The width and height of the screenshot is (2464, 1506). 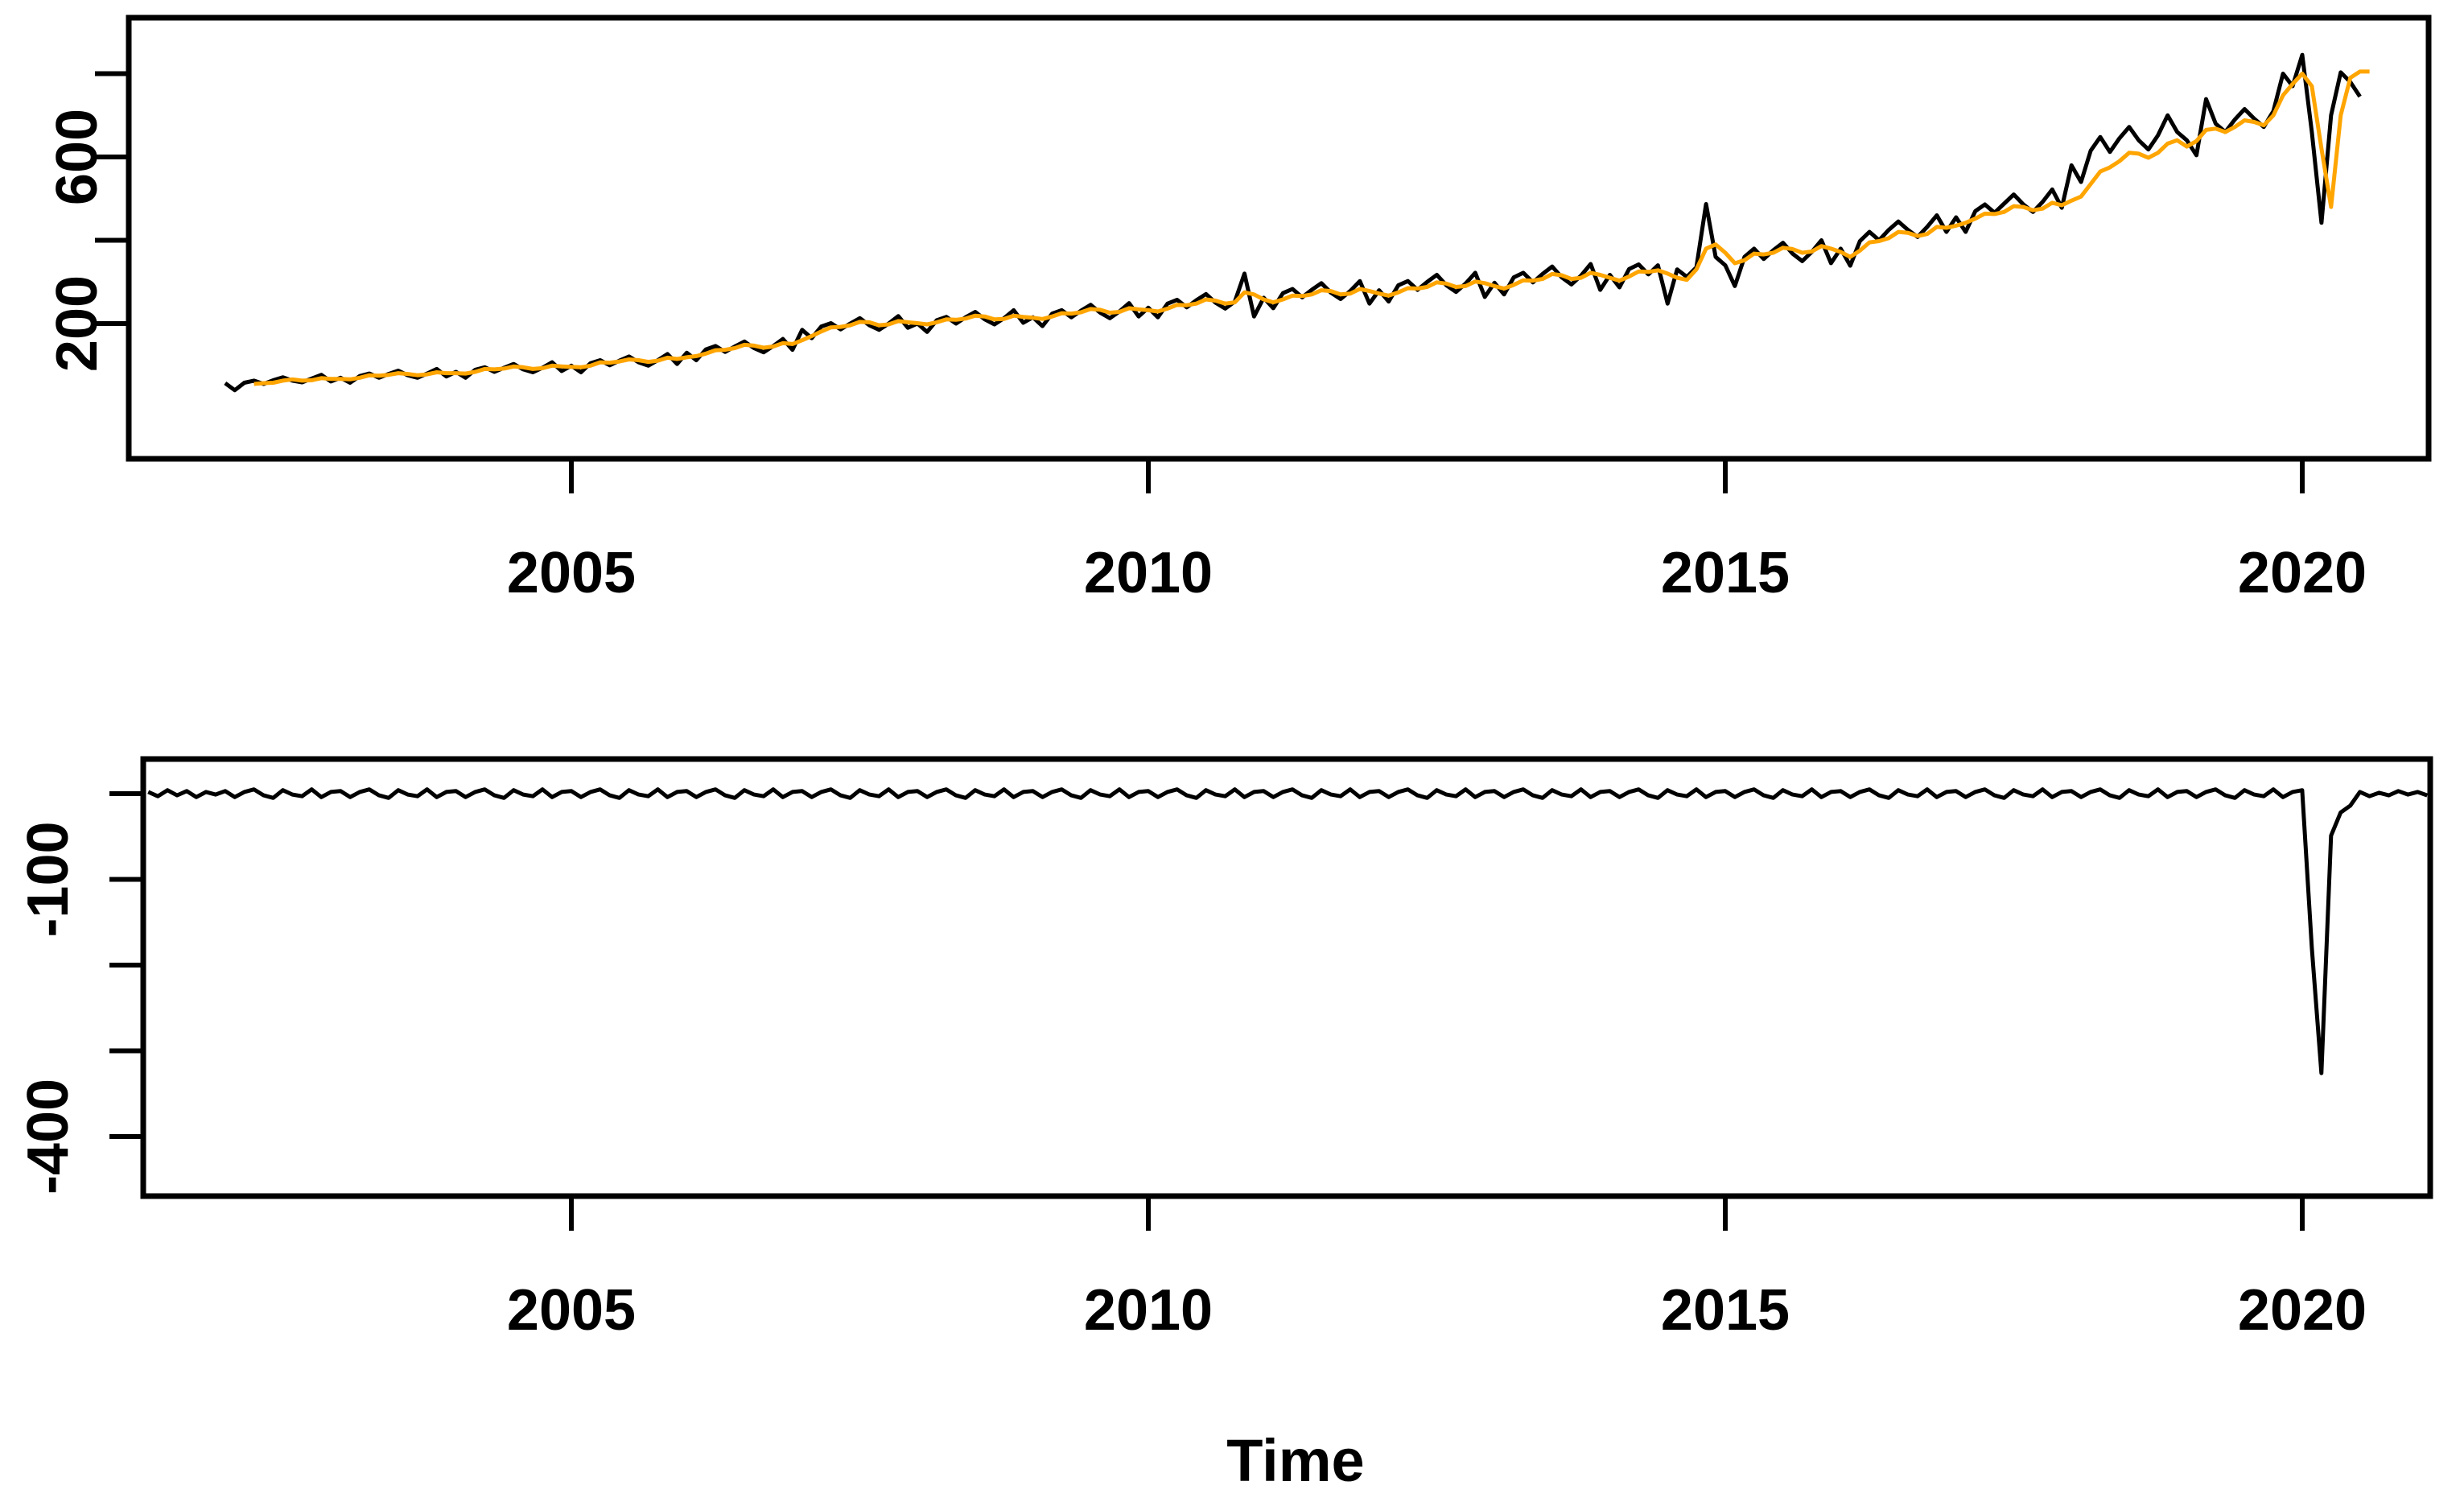 What do you see at coordinates (48, 1136) in the screenshot?
I see `bottom-panel-y-tick-label: -400` at bounding box center [48, 1136].